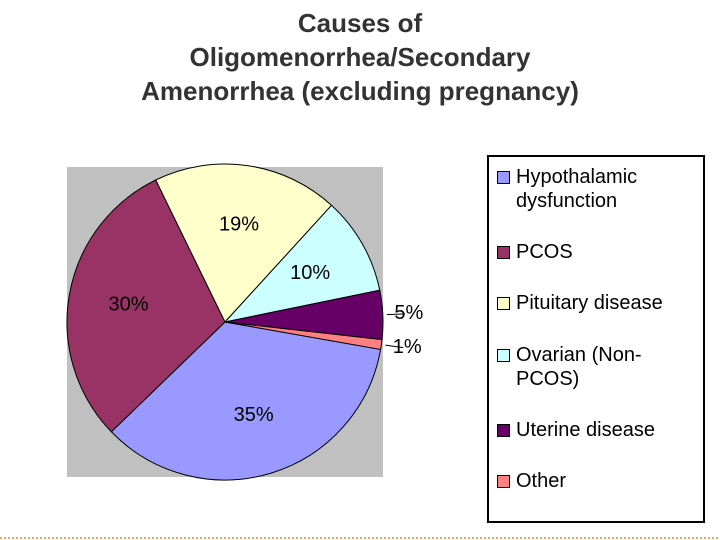 Image resolution: width=720 pixels, height=540 pixels. Describe the element at coordinates (589, 303) in the screenshot. I see `legend-label: Pituitary disease` at that location.